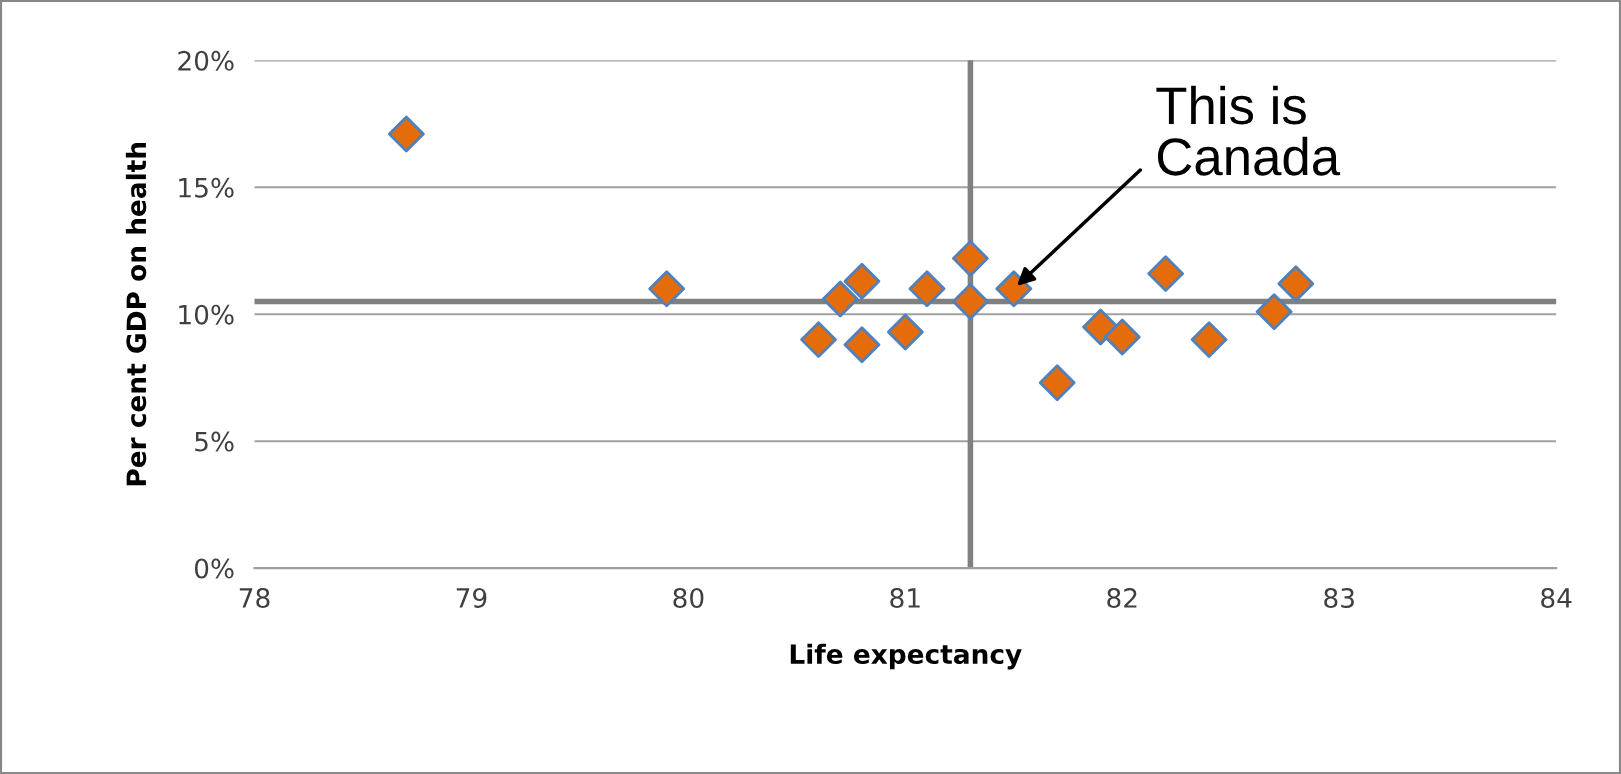 This screenshot has height=774, width=1621. What do you see at coordinates (1556, 598) in the screenshot?
I see `x-tick-label: 84` at bounding box center [1556, 598].